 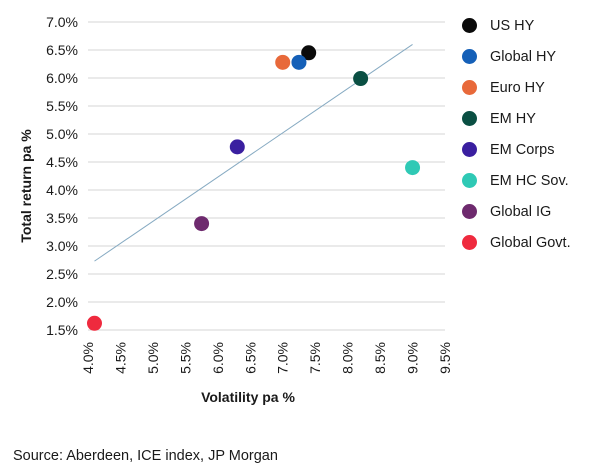 What do you see at coordinates (529, 180) in the screenshot?
I see `legend-label: EM HC Sov.` at bounding box center [529, 180].